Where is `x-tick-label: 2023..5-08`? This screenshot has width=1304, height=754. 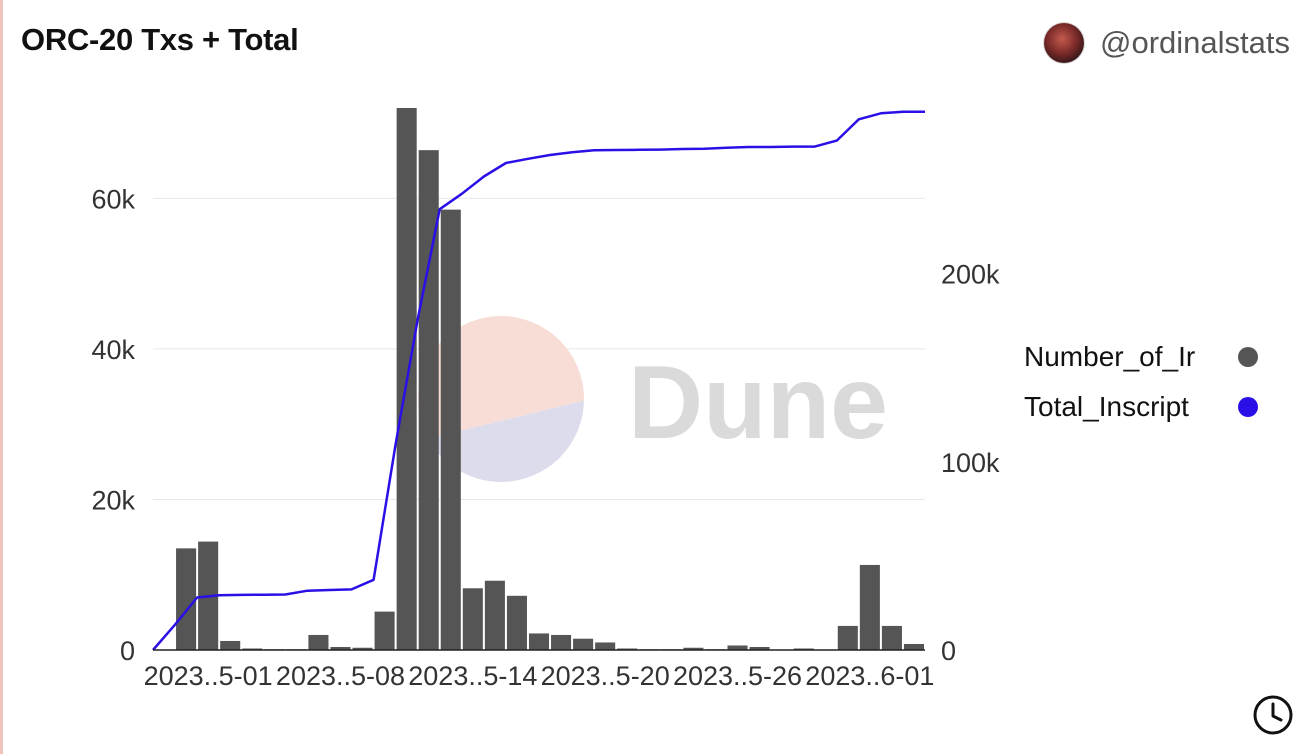 x-tick-label: 2023..5-08 is located at coordinates (340, 676).